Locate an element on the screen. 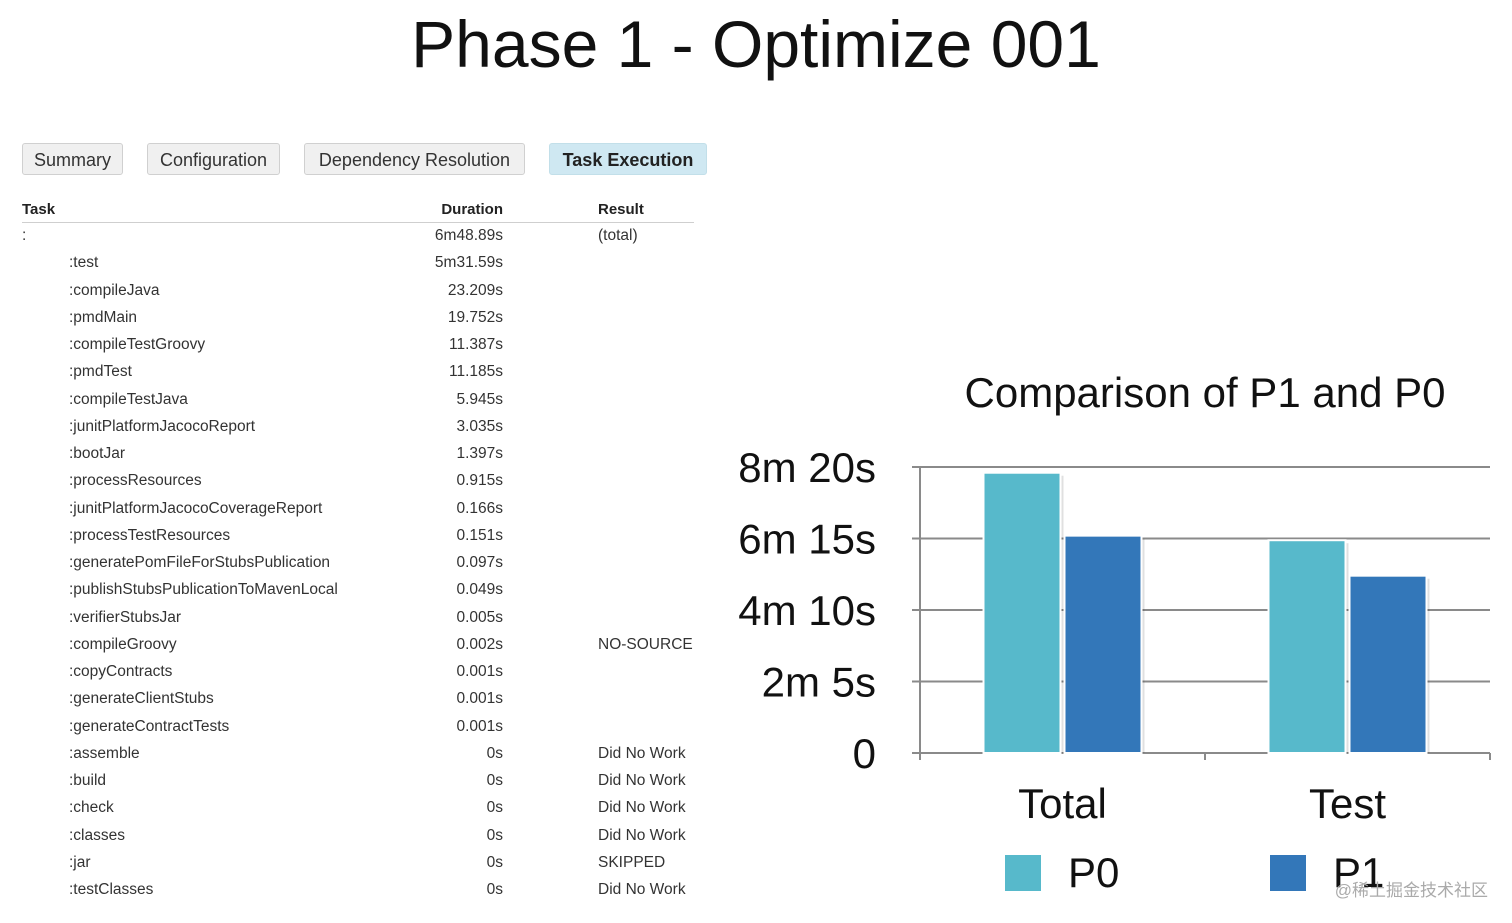 The image size is (1512, 923). table-header: Task Duration Result is located at coordinates (358, 209).